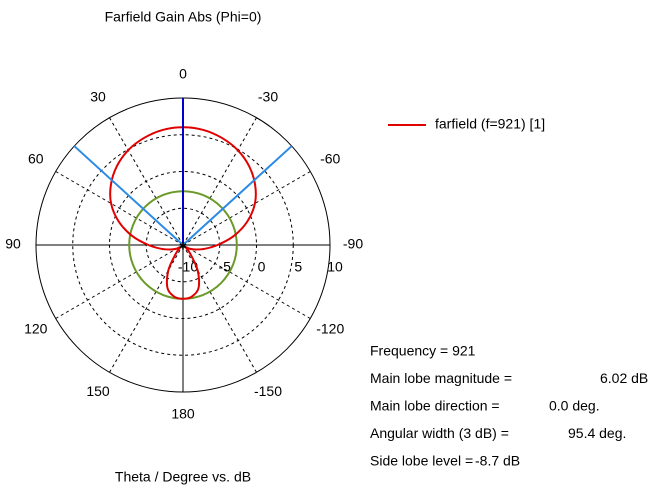 The width and height of the screenshot is (650, 495). Describe the element at coordinates (423, 351) in the screenshot. I see `info-label: Frequency = 921` at that location.